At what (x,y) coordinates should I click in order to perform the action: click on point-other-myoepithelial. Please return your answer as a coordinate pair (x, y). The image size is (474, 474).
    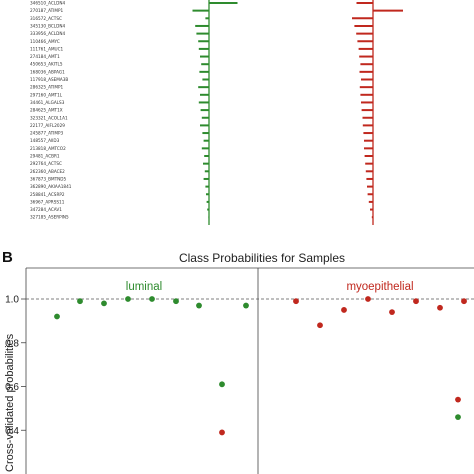
    Looking at the image, I should click on (458, 417).